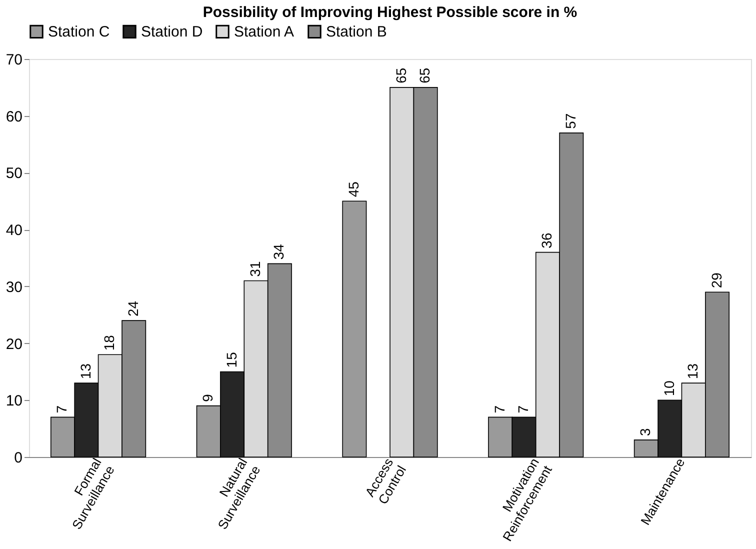 The height and width of the screenshot is (549, 756). I want to click on legend-label: Station B, so click(356, 32).